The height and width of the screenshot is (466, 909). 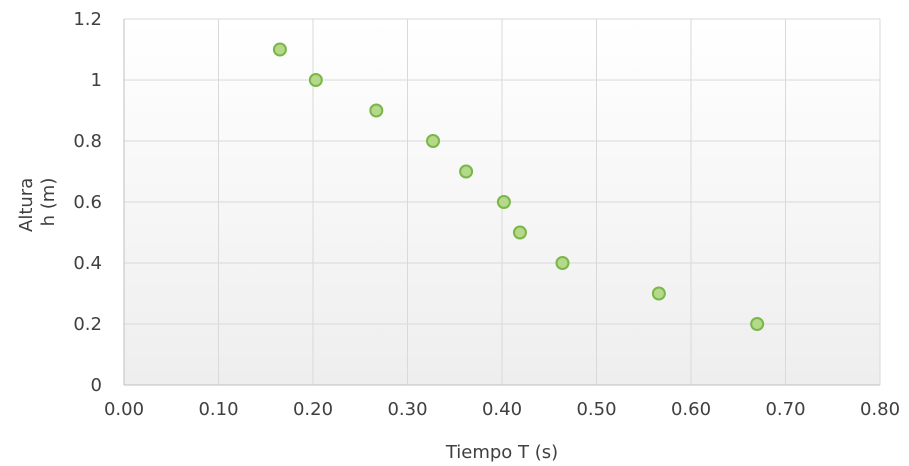 I want to click on x-axis-title: Tiempo T (s), so click(x=501, y=452).